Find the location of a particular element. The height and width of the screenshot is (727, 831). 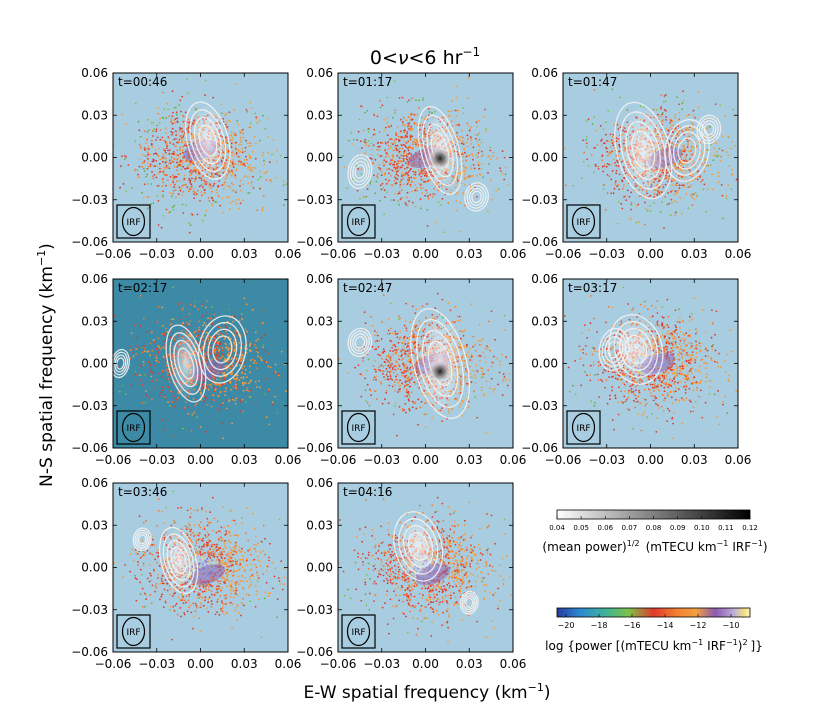

contour-line is located at coordinates (208, 141).